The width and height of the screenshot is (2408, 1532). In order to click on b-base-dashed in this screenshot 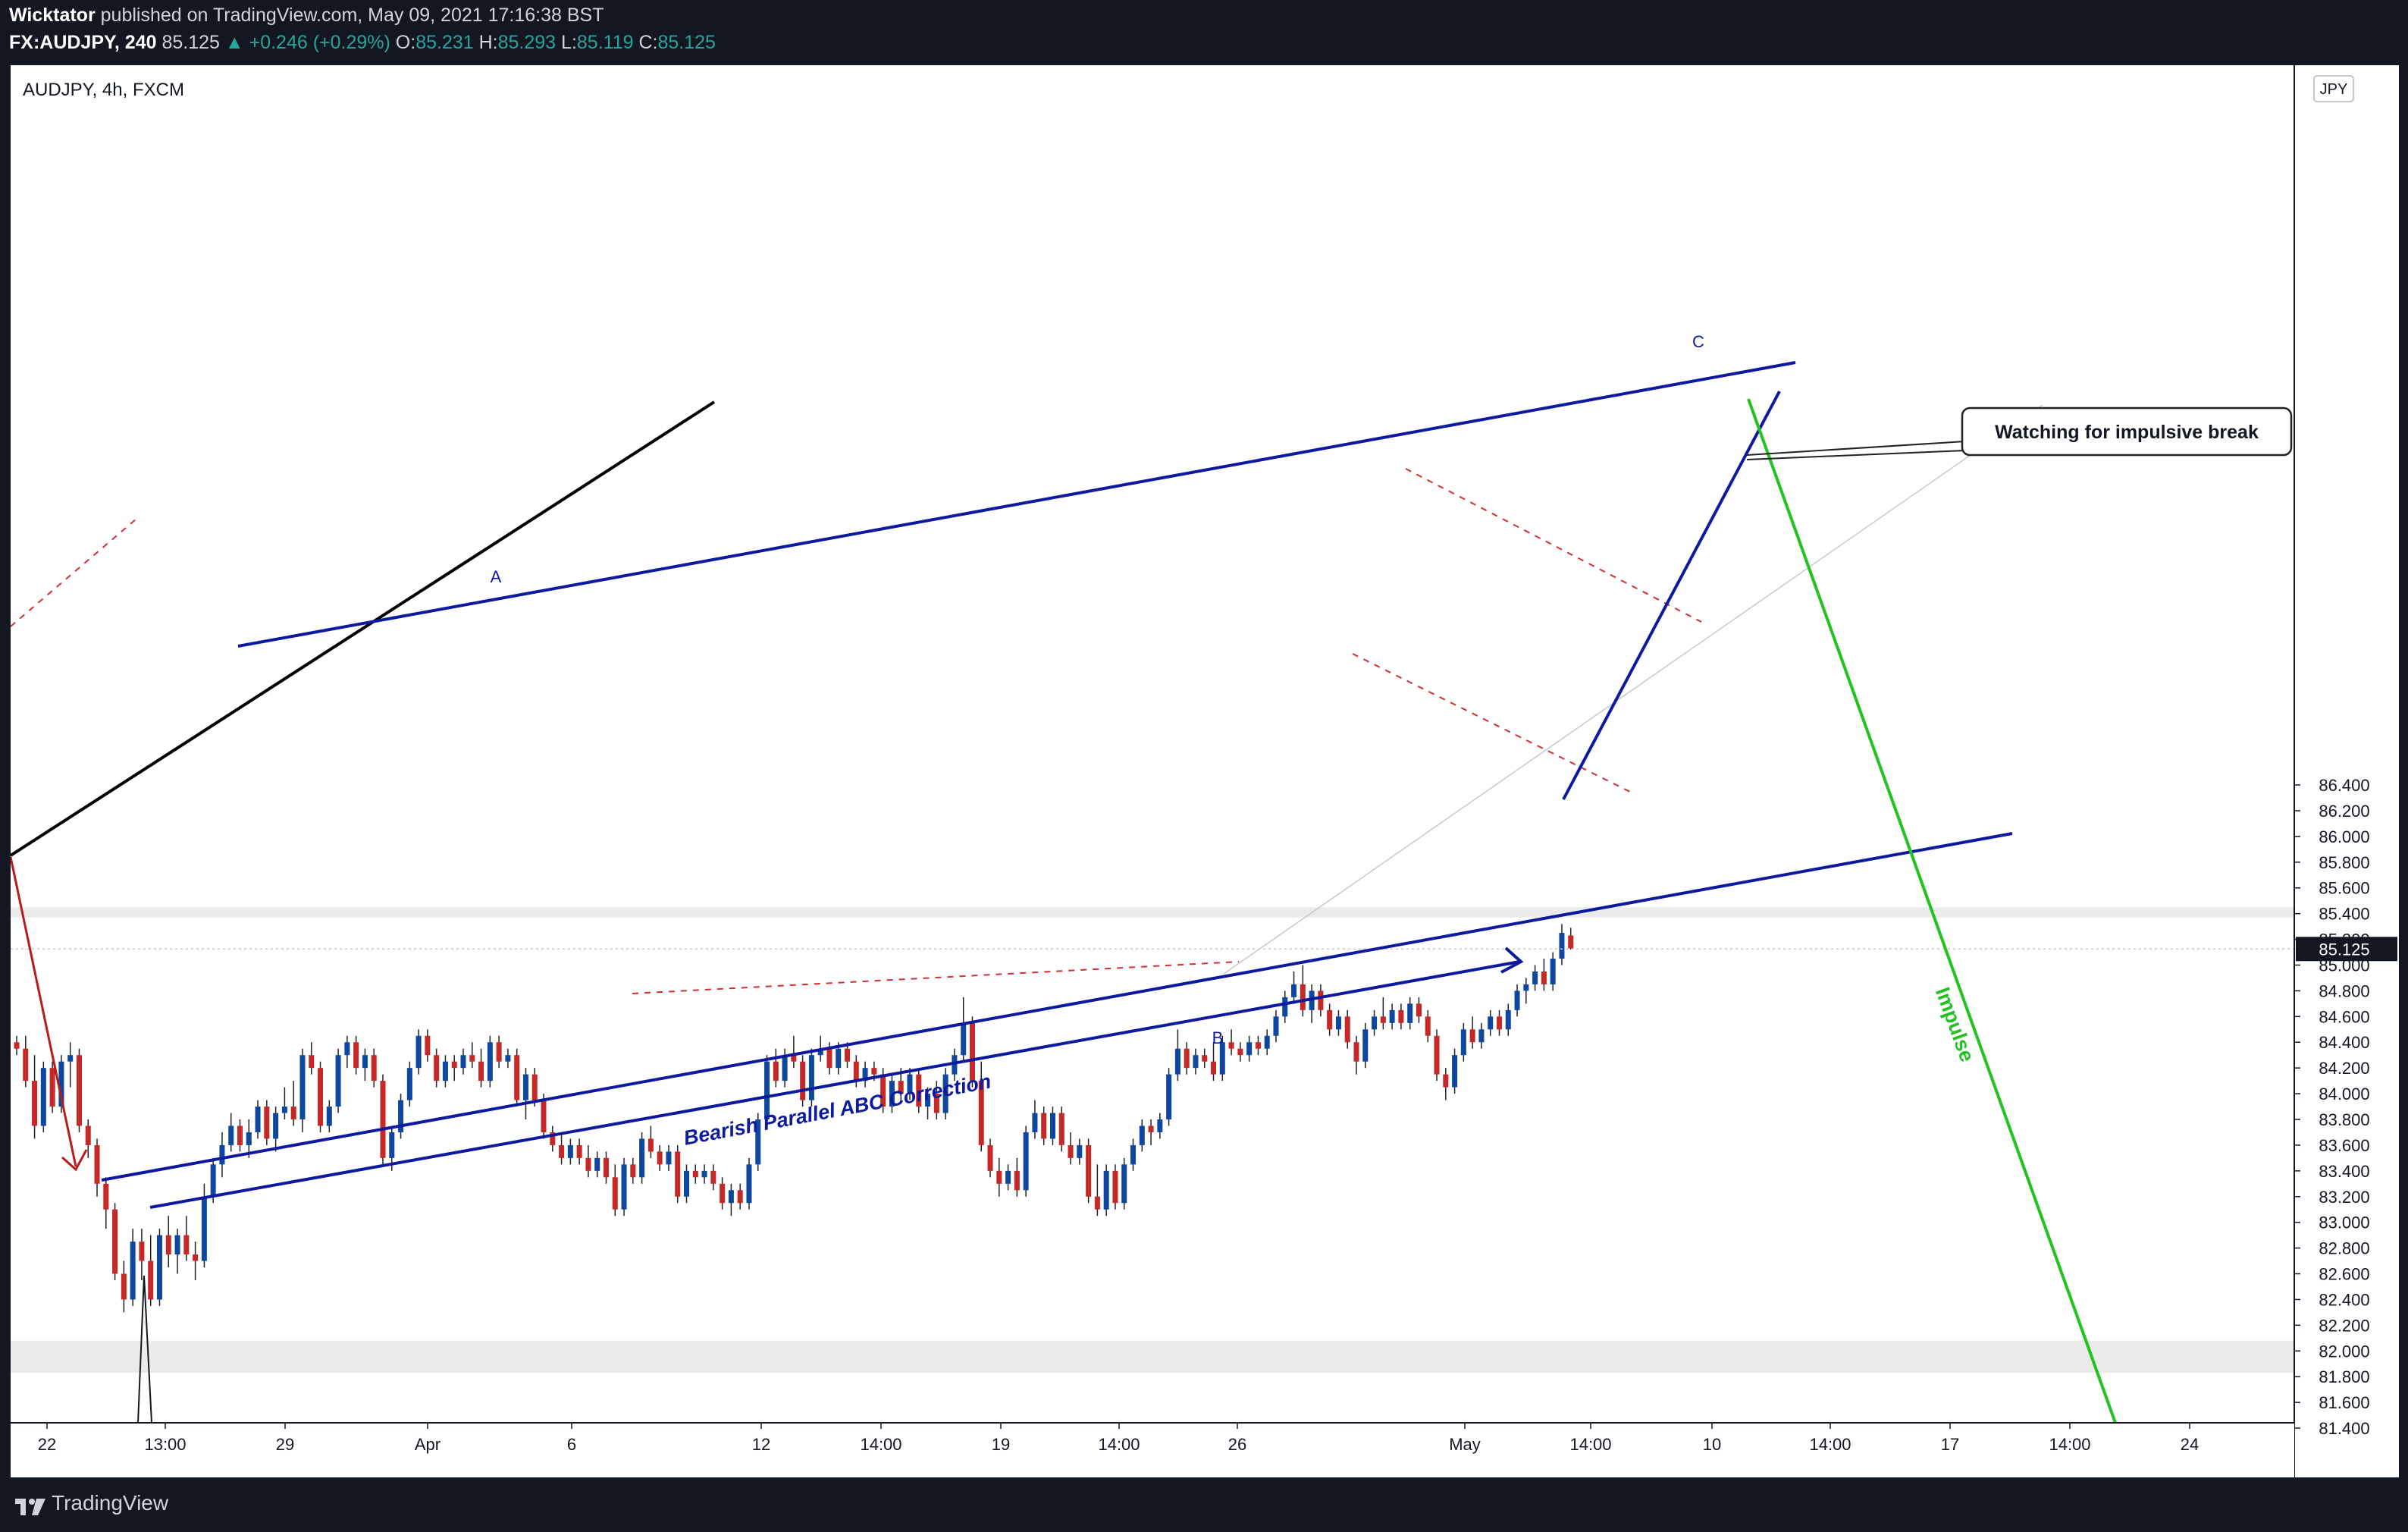, I will do `click(936, 977)`.